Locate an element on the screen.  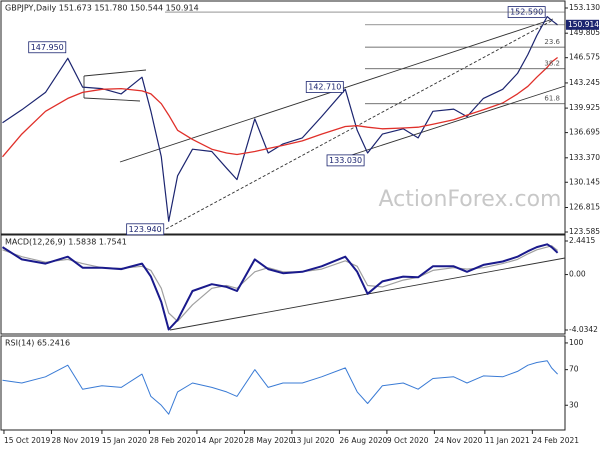
y-tick-label: 143.245 is located at coordinates (584, 82).